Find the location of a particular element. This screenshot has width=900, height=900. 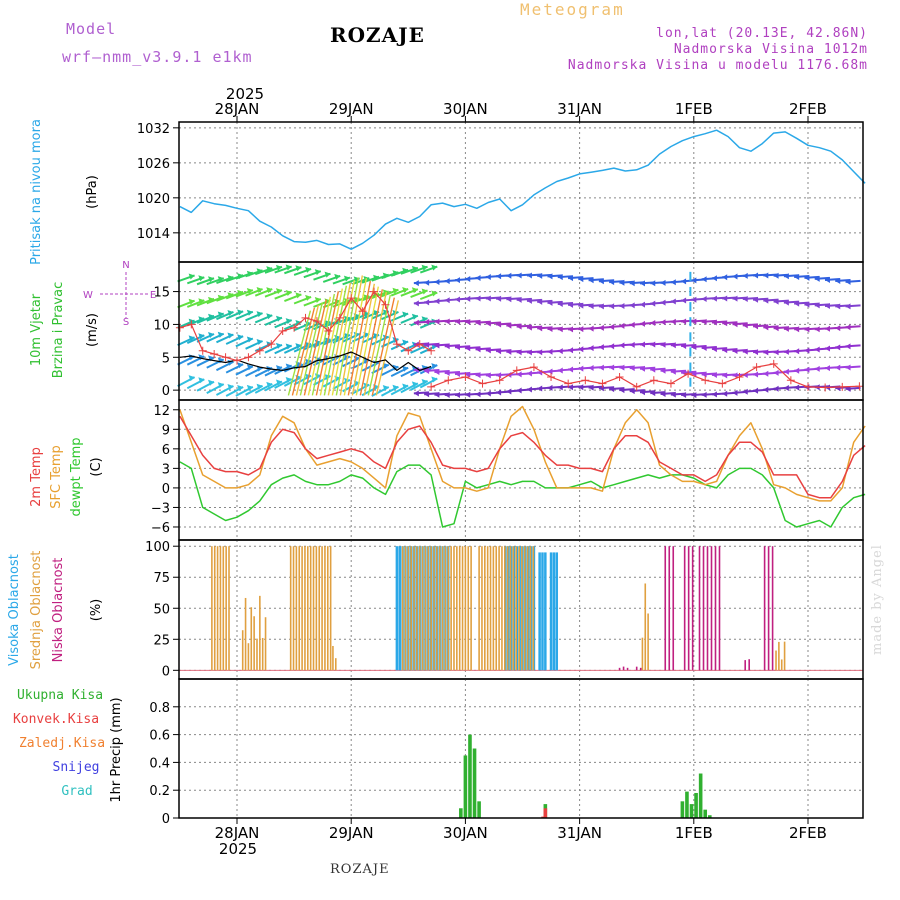

pressure-tick-label: 1014 is located at coordinates (153, 234).